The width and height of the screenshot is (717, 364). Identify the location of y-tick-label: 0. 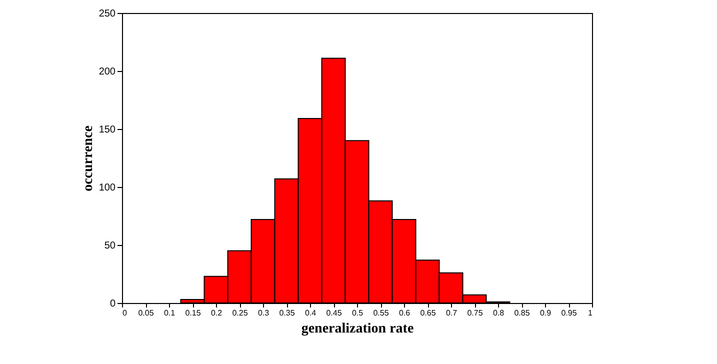
(113, 304).